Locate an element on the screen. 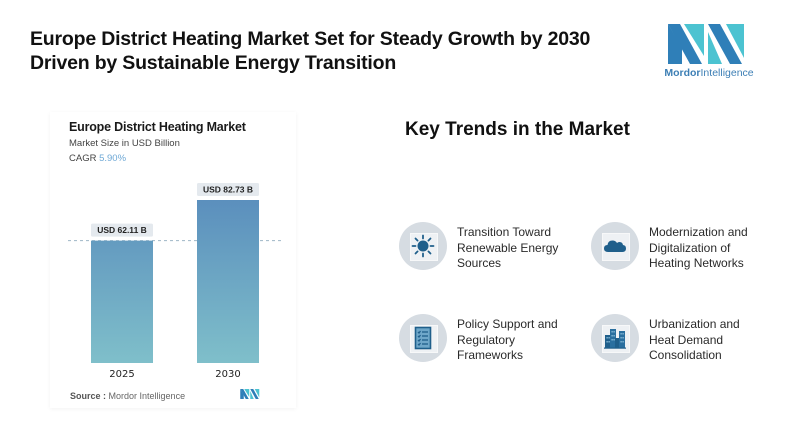  logo-text: MordorIntelligence is located at coordinates (709, 73).